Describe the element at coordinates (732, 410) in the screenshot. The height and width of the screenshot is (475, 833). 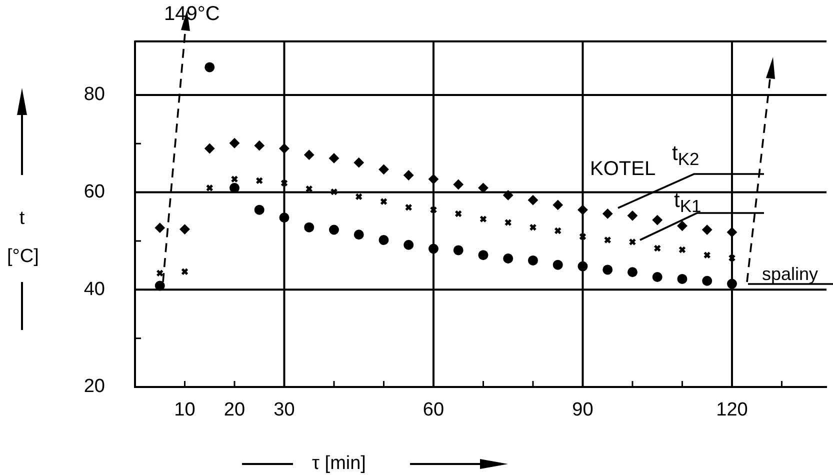
I see `x-tick-label: 120` at that location.